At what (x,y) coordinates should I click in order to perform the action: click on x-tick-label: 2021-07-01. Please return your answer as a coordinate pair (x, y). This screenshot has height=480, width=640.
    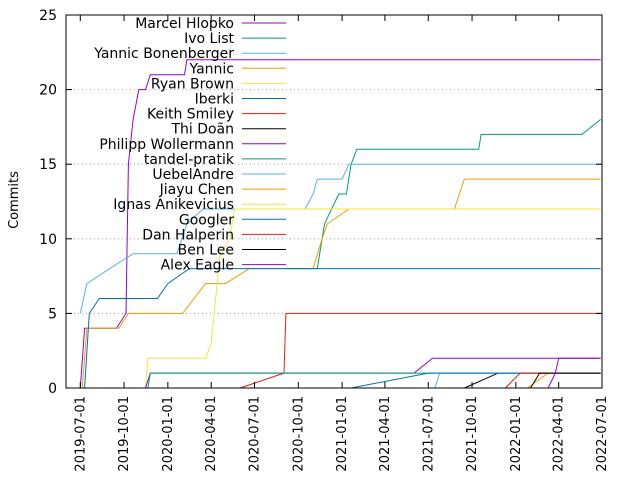
    Looking at the image, I should click on (428, 434).